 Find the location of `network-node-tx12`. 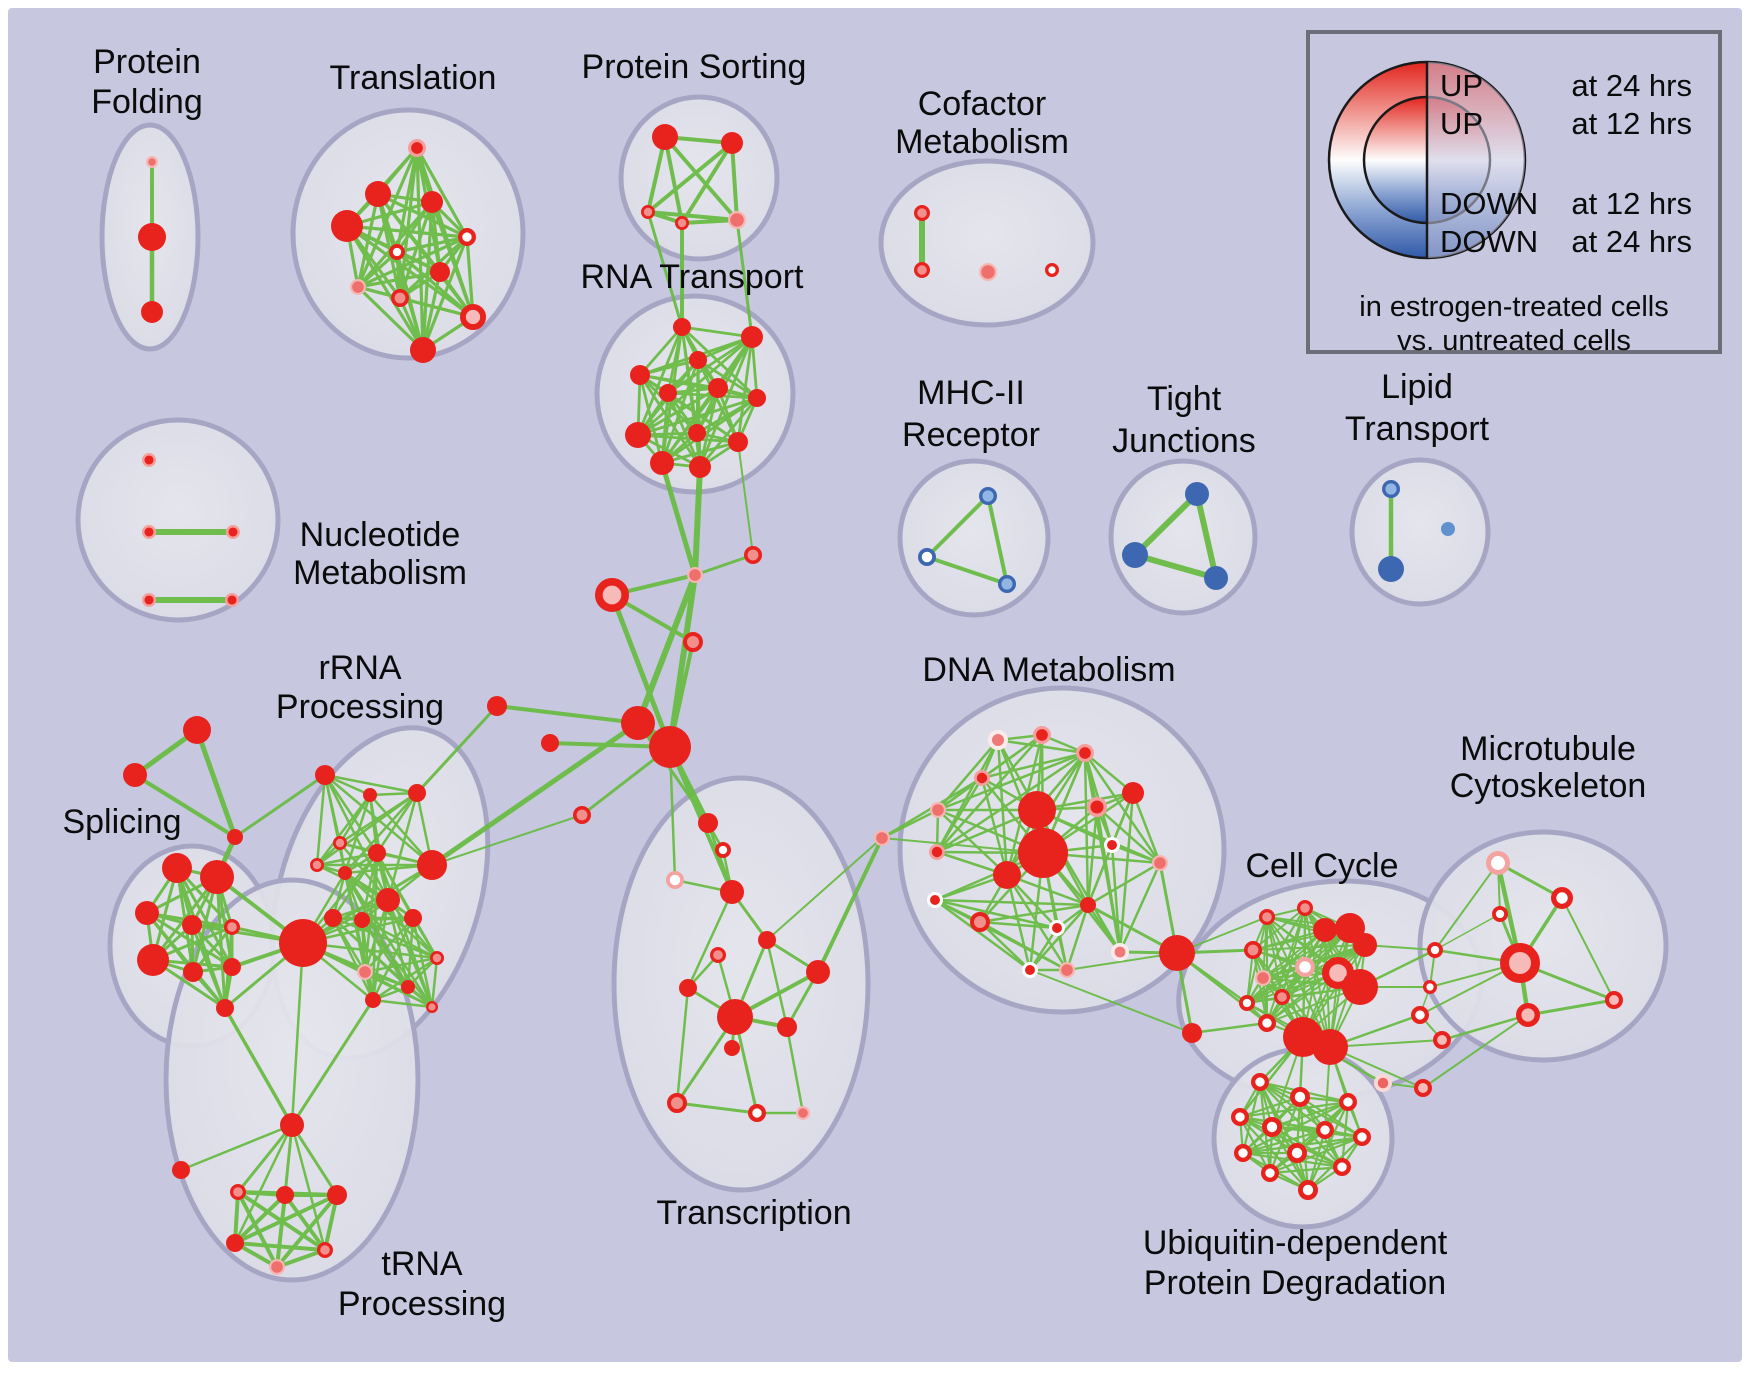

network-node-tx12 is located at coordinates (756, 1113).